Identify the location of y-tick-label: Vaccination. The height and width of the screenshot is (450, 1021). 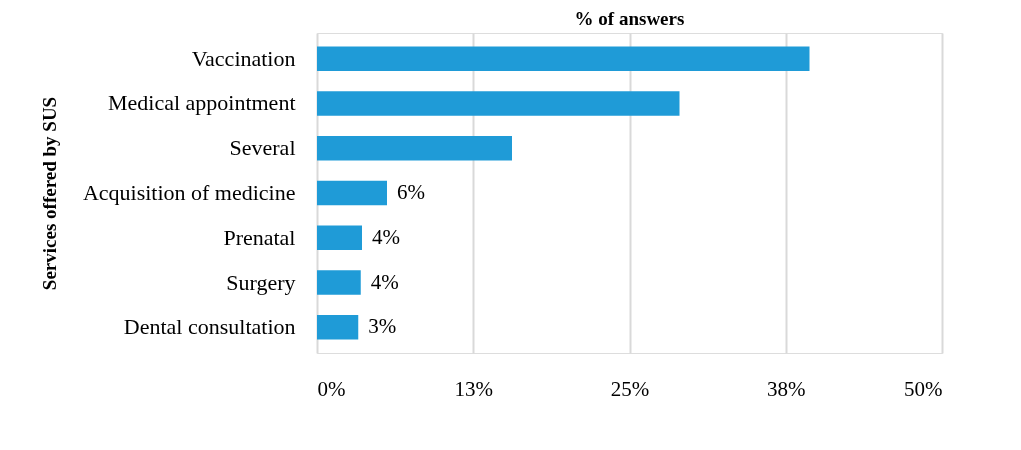
(243, 58).